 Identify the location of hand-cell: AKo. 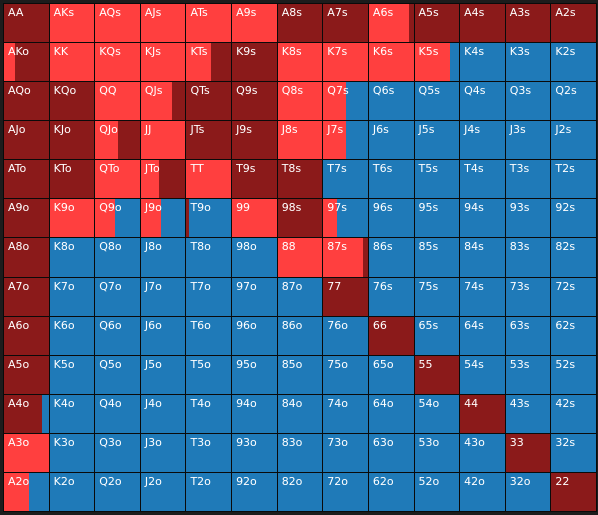
(26, 62).